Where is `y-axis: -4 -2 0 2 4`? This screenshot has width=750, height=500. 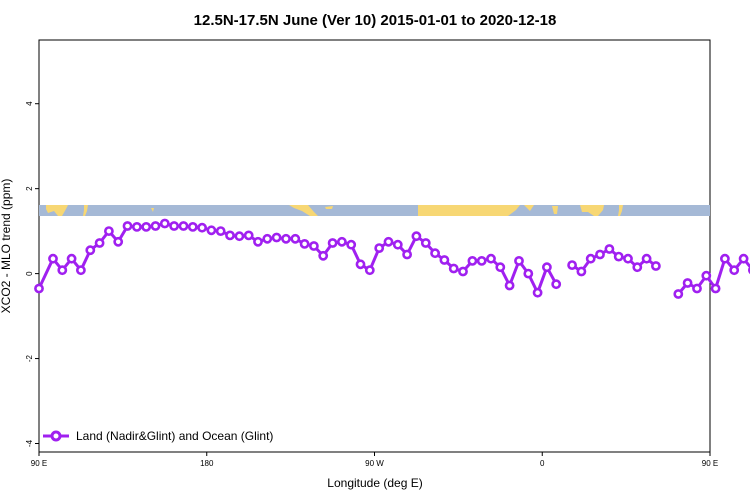 y-axis: -4 -2 0 2 4 is located at coordinates (32, 274).